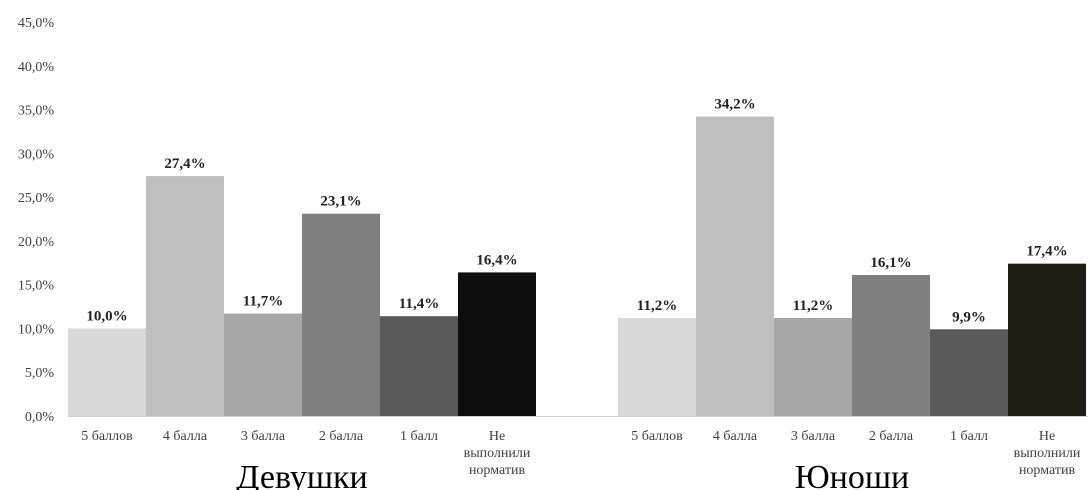 The height and width of the screenshot is (490, 1088). What do you see at coordinates (36, 23) in the screenshot?
I see `y-tick-label: 45,0%` at bounding box center [36, 23].